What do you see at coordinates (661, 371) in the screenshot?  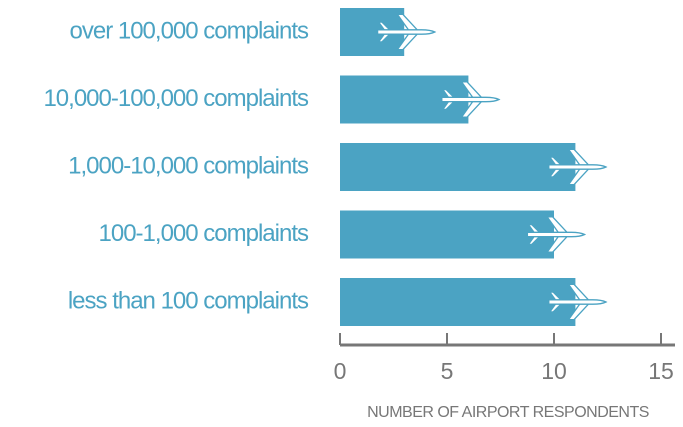 I see `x-tick-label: 15` at bounding box center [661, 371].